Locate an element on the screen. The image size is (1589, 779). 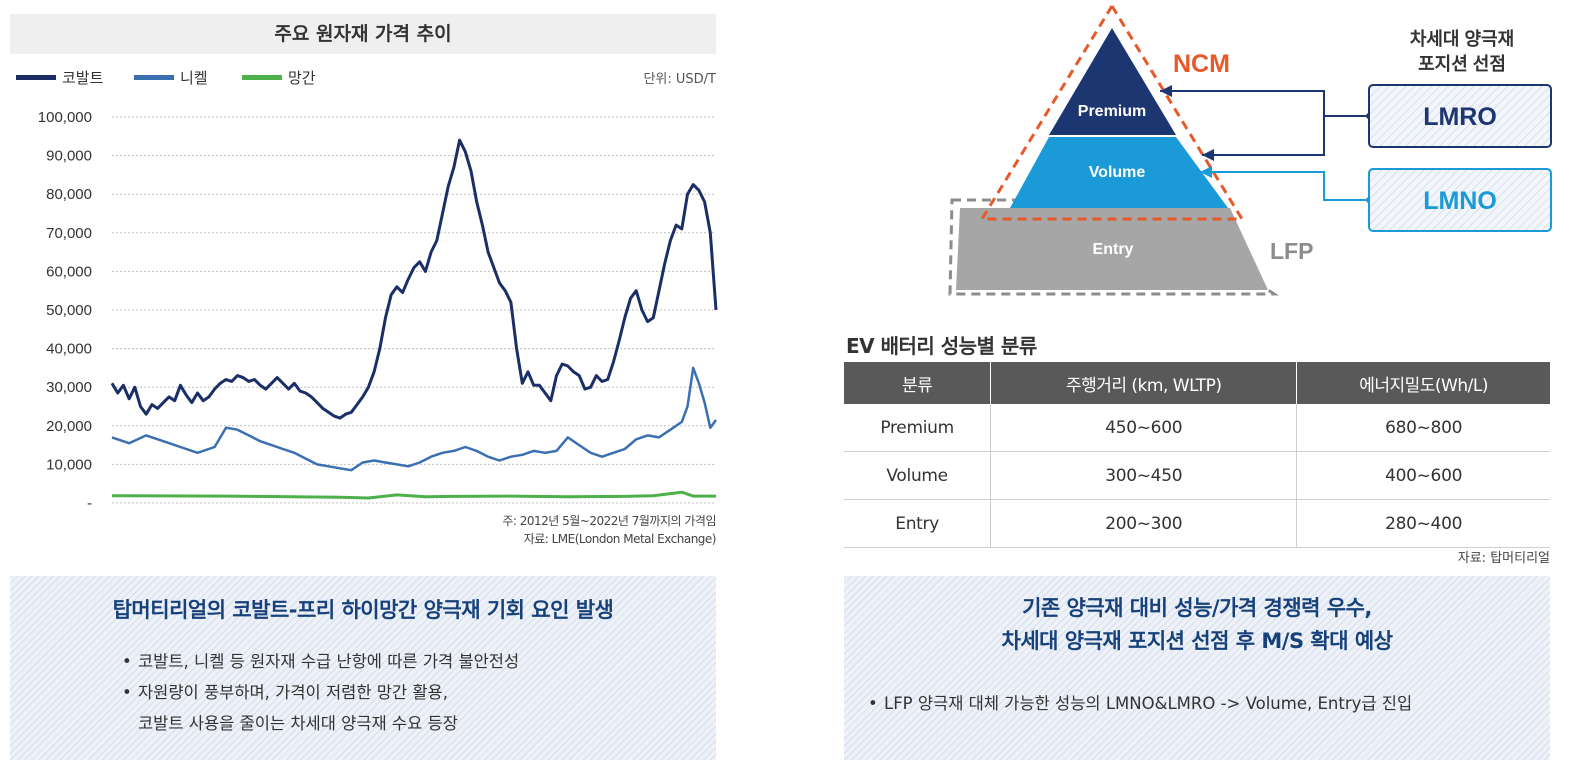
lmro-label: LMRO is located at coordinates (1460, 117).